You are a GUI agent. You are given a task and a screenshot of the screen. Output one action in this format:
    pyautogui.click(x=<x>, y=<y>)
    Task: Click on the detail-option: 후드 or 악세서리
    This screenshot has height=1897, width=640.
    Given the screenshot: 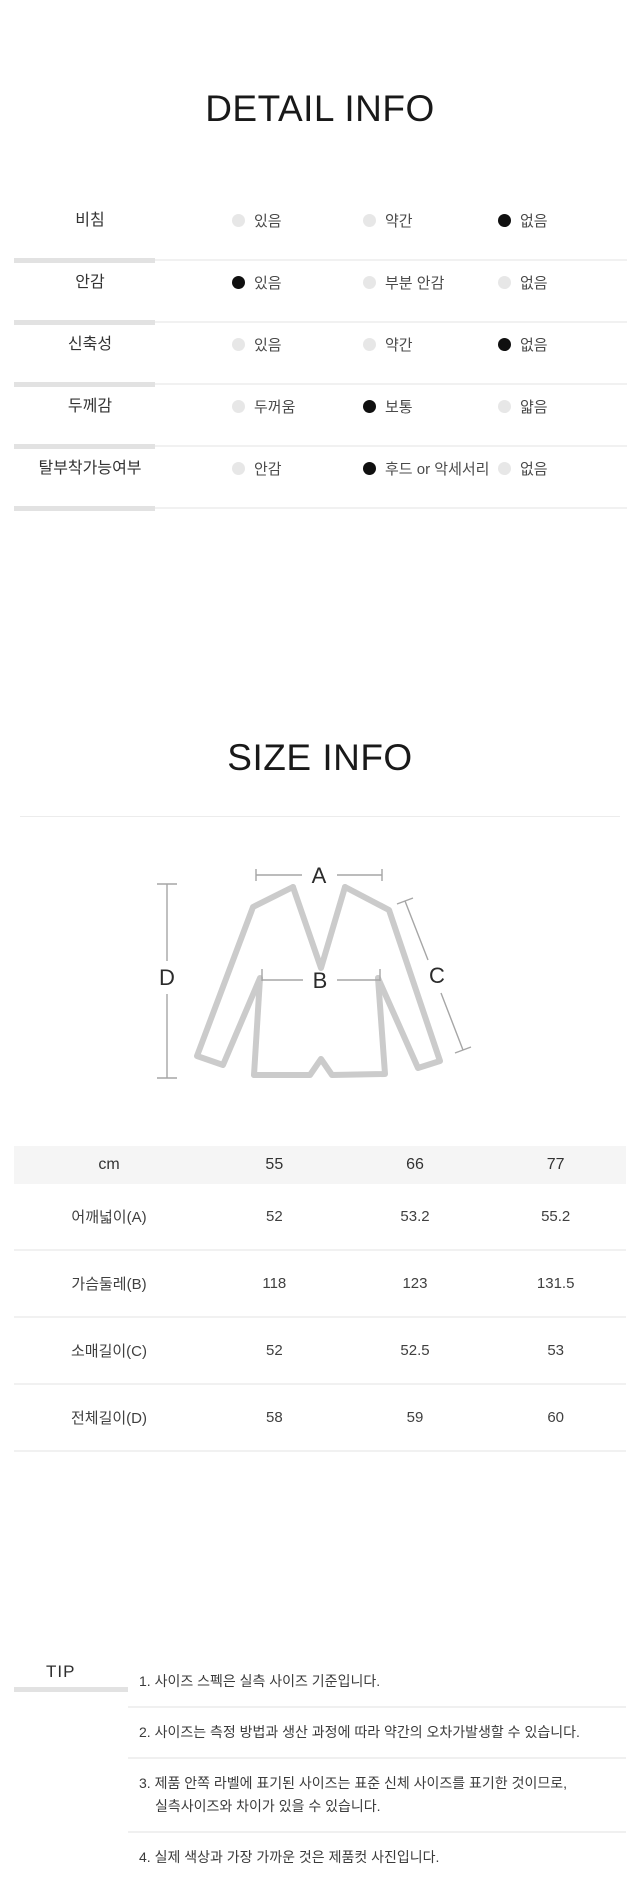 What is the action you would take?
    pyautogui.click(x=426, y=469)
    